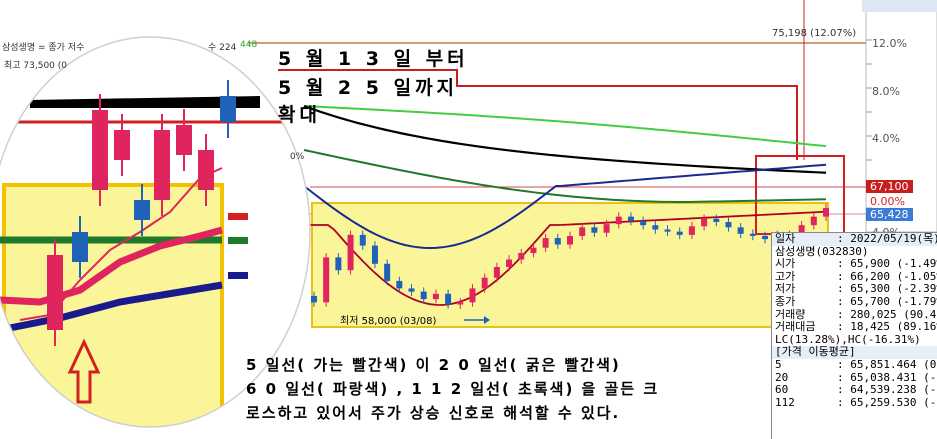 This screenshot has height=439, width=937. Describe the element at coordinates (822, 251) in the screenshot. I see `info-row-label: 삼성생명(032830)` at that location.